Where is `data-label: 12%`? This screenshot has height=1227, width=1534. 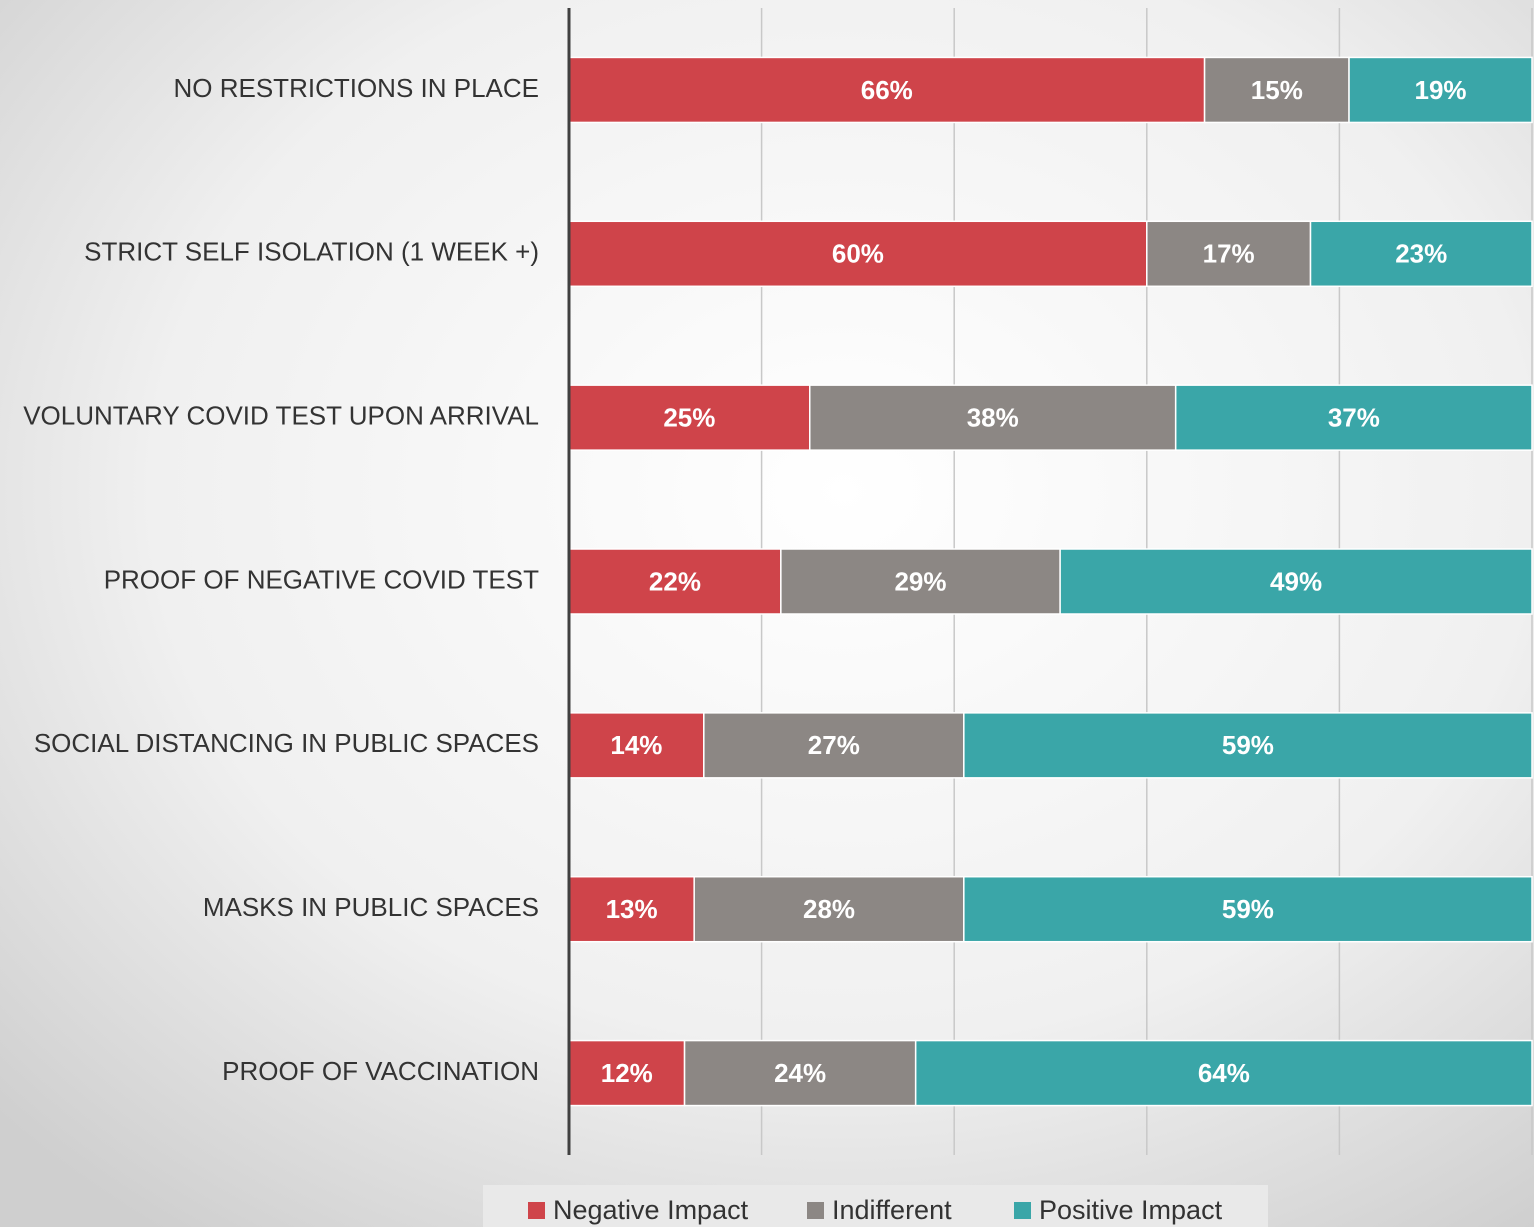 data-label: 12% is located at coordinates (627, 1073).